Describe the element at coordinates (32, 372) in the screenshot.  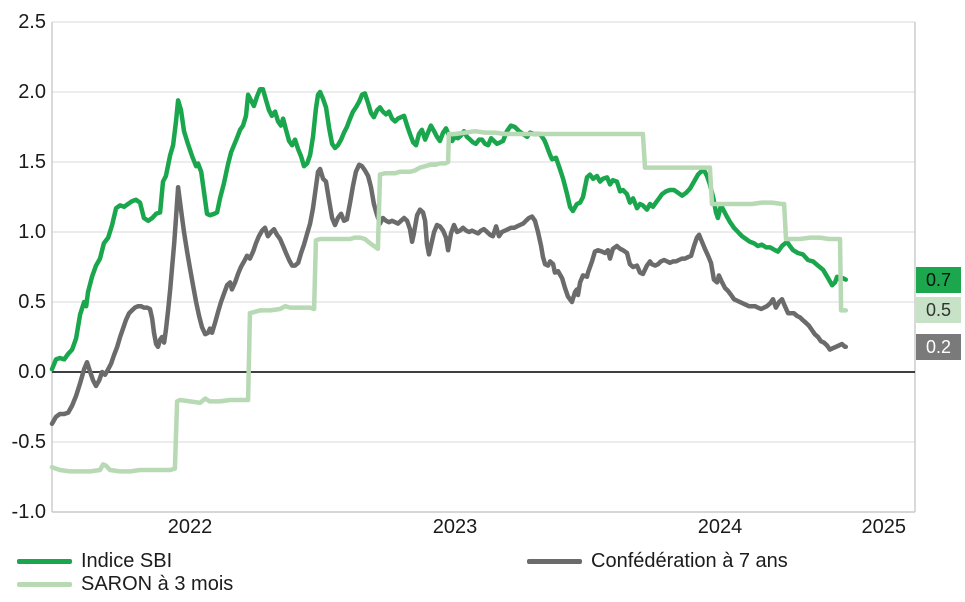
I see `y-tick-label: 0.0` at that location.